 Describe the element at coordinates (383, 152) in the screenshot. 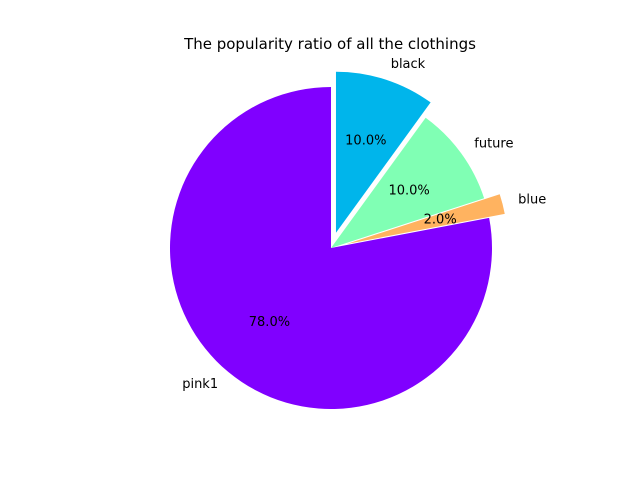

I see `pie-slice-black` at that location.